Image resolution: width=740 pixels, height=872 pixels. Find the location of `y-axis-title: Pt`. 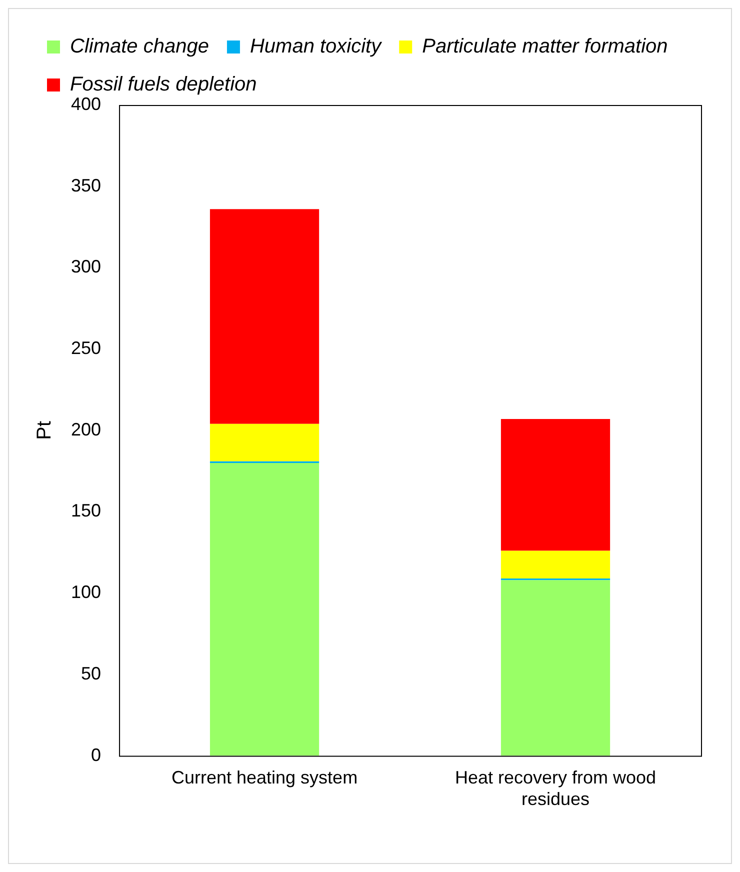

y-axis-title: Pt is located at coordinates (45, 430).